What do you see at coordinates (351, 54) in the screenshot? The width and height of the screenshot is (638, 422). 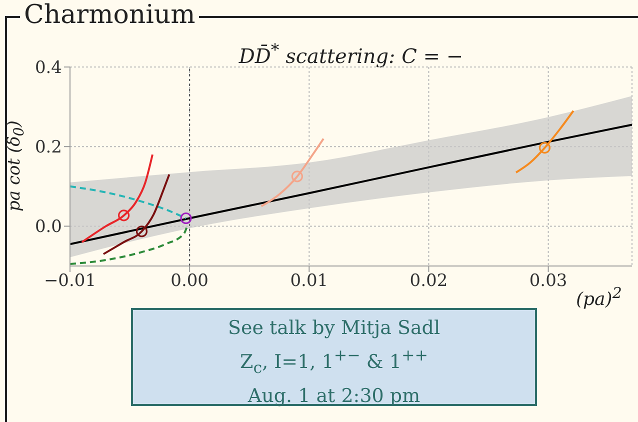 I see `chart-title: DD̄$^{*}$ scattering: C = −` at bounding box center [351, 54].